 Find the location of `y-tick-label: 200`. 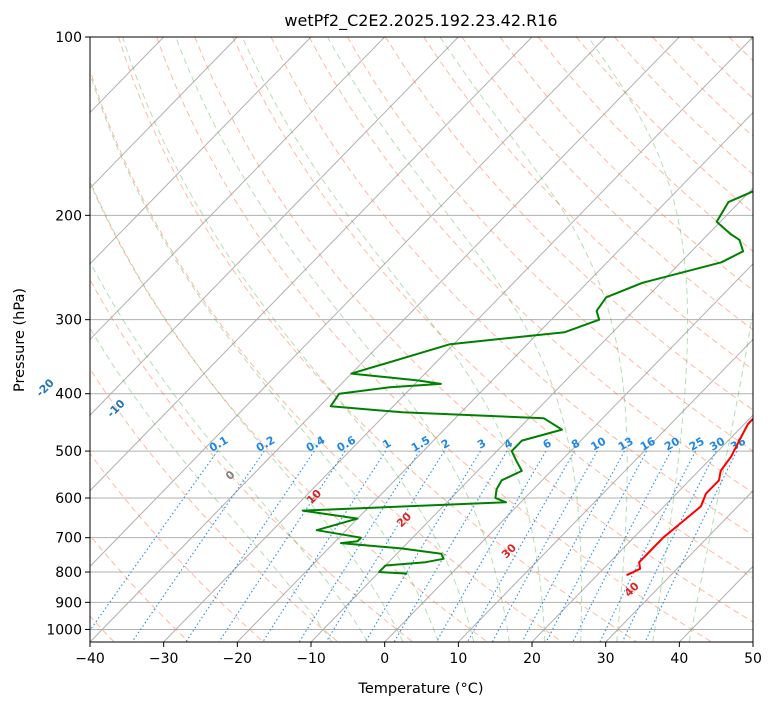

y-tick-label: 200 is located at coordinates (68, 216).